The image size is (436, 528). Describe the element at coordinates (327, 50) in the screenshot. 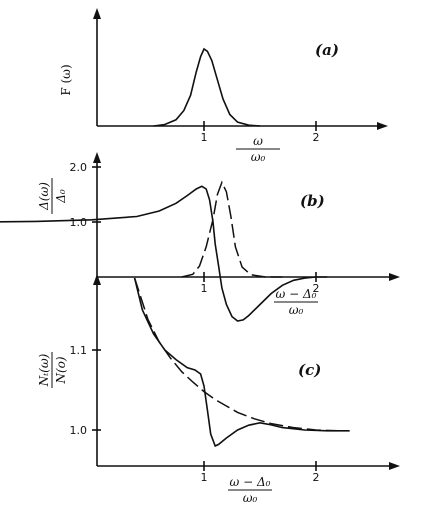

I see `panel-label: (a)` at that location.